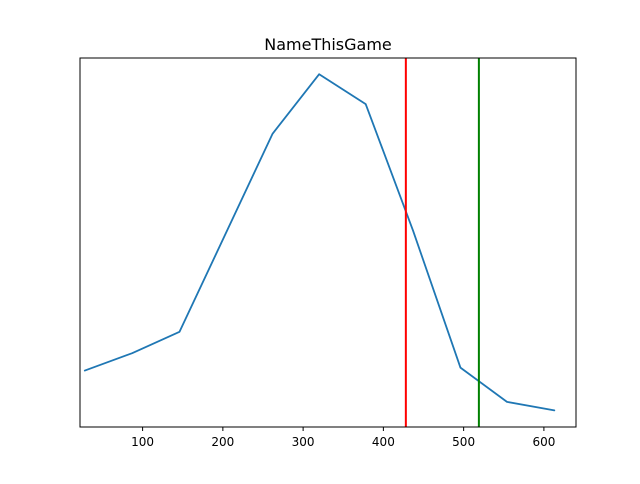 This screenshot has width=640, height=484. Describe the element at coordinates (222, 442) in the screenshot. I see `x-tick-label: 200` at that location.